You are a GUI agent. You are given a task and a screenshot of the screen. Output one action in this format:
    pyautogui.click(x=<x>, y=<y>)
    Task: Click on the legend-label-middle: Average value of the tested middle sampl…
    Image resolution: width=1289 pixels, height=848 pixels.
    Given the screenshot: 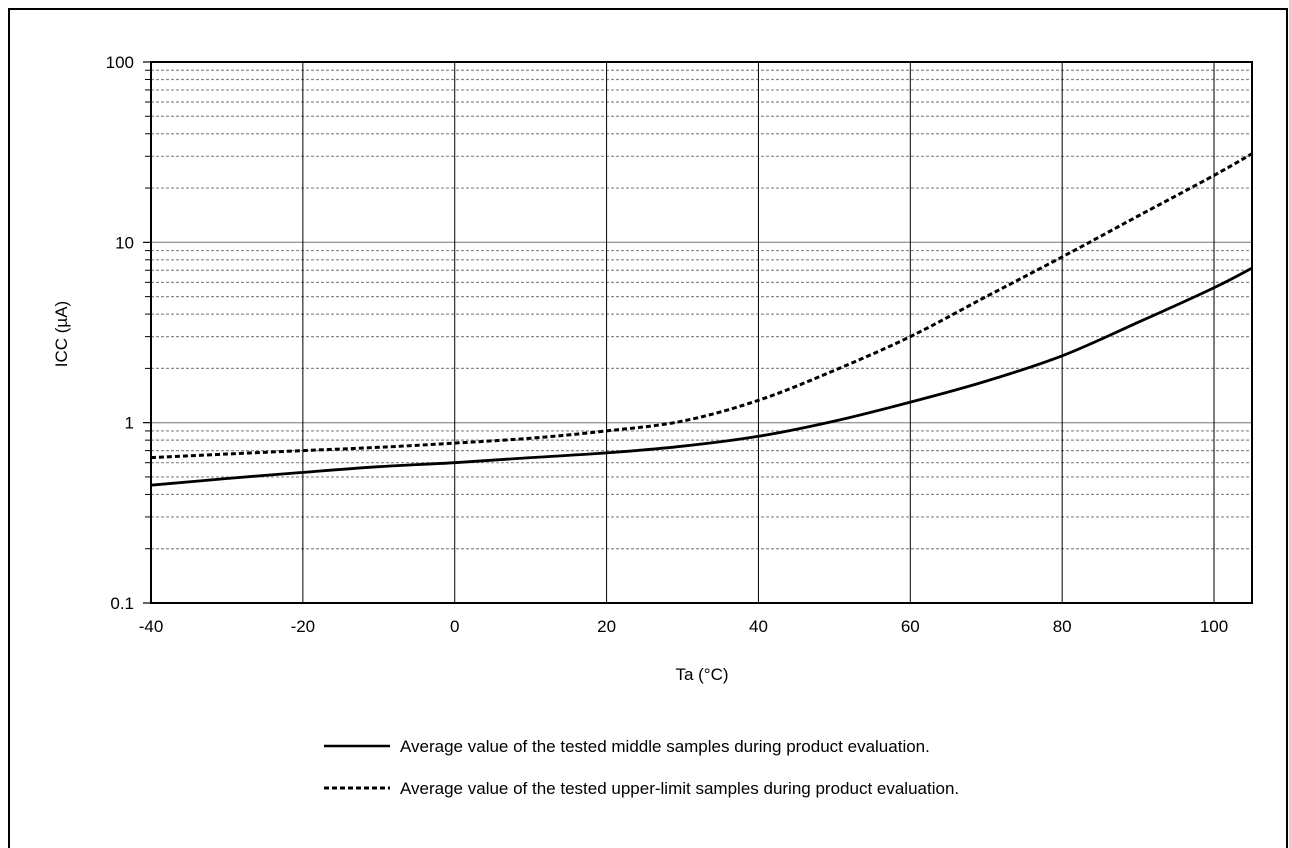 What is the action you would take?
    pyautogui.click(x=665, y=746)
    